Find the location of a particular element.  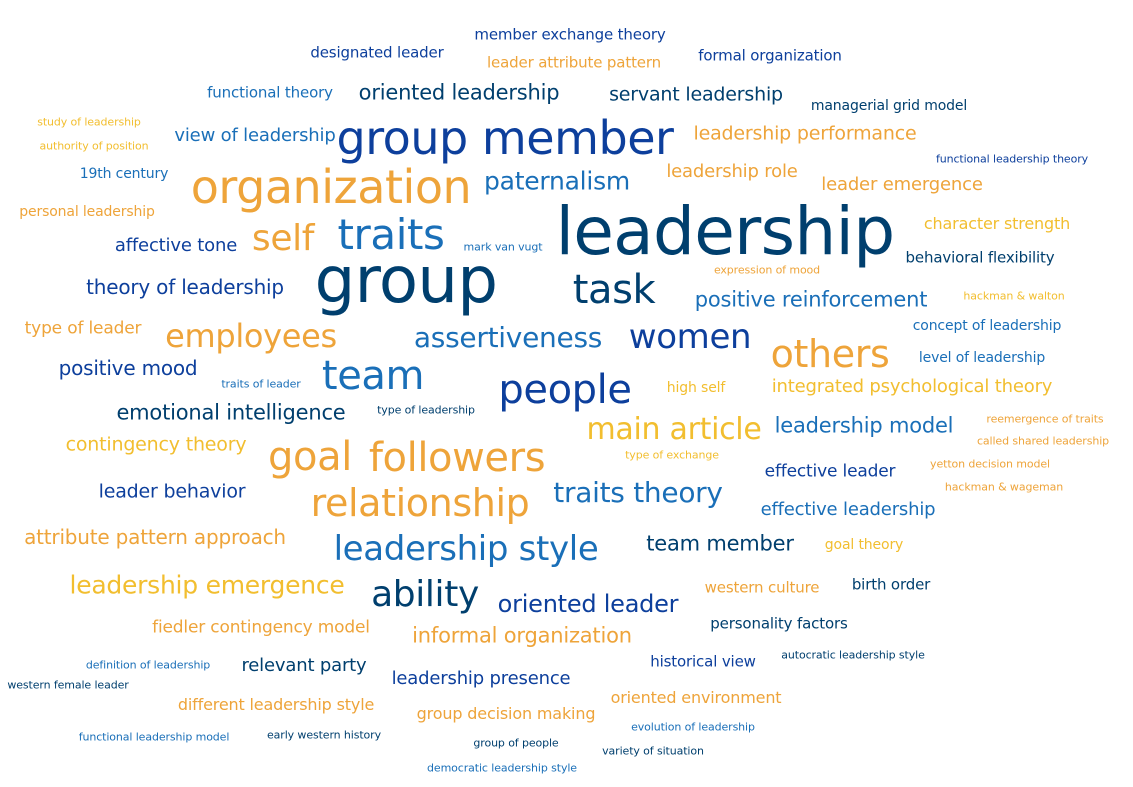

word-paternalism: paternalism is located at coordinates (557, 181).